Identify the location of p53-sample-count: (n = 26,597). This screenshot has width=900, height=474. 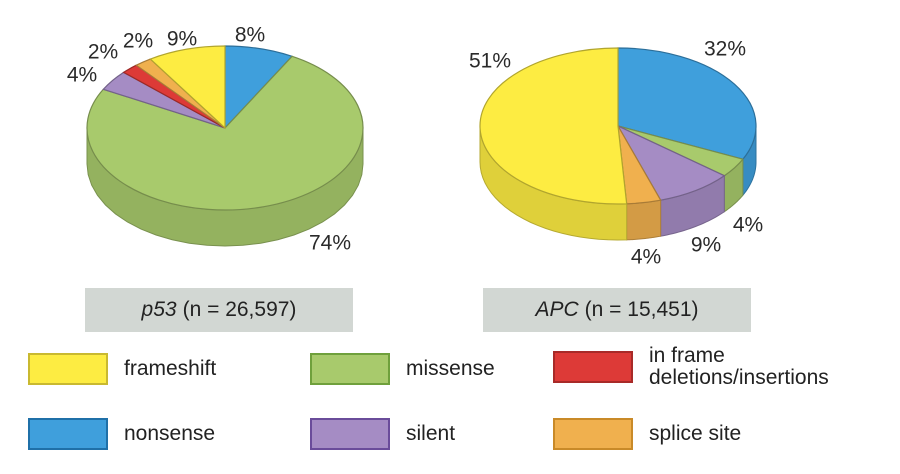
(239, 309).